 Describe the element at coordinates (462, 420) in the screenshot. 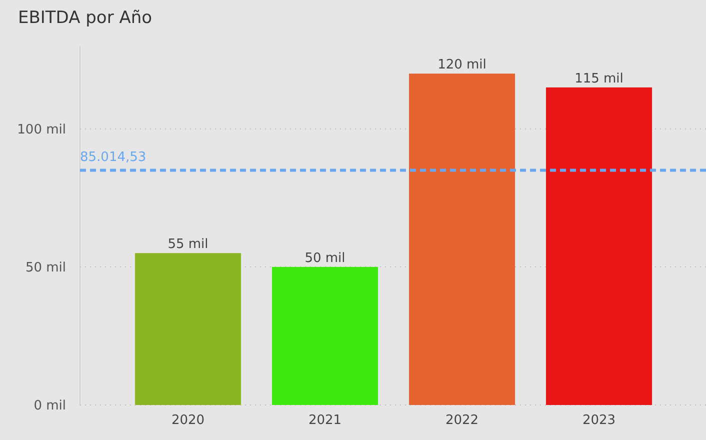

I see `x-tick-label: 2022` at that location.